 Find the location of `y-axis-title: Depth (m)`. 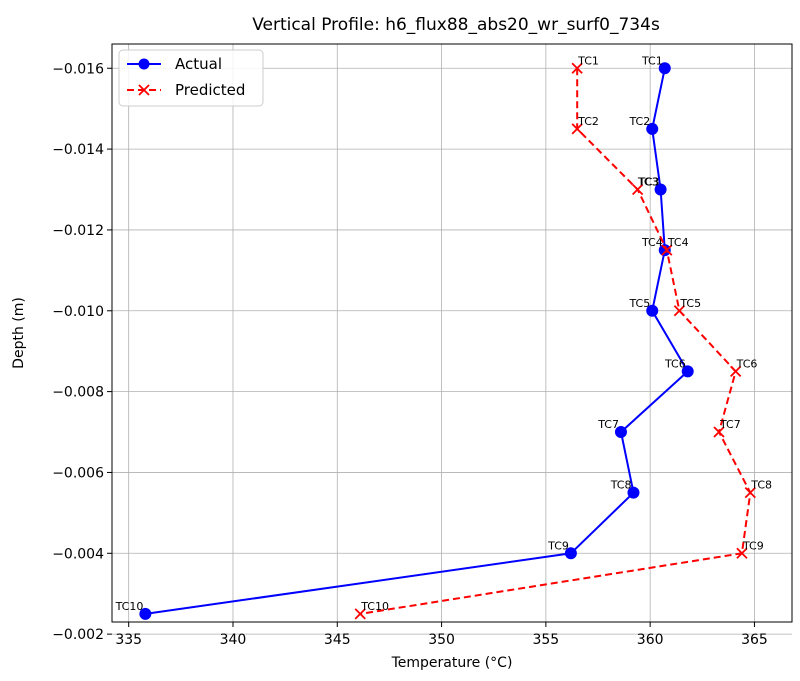

y-axis-title: Depth (m) is located at coordinates (19, 333).